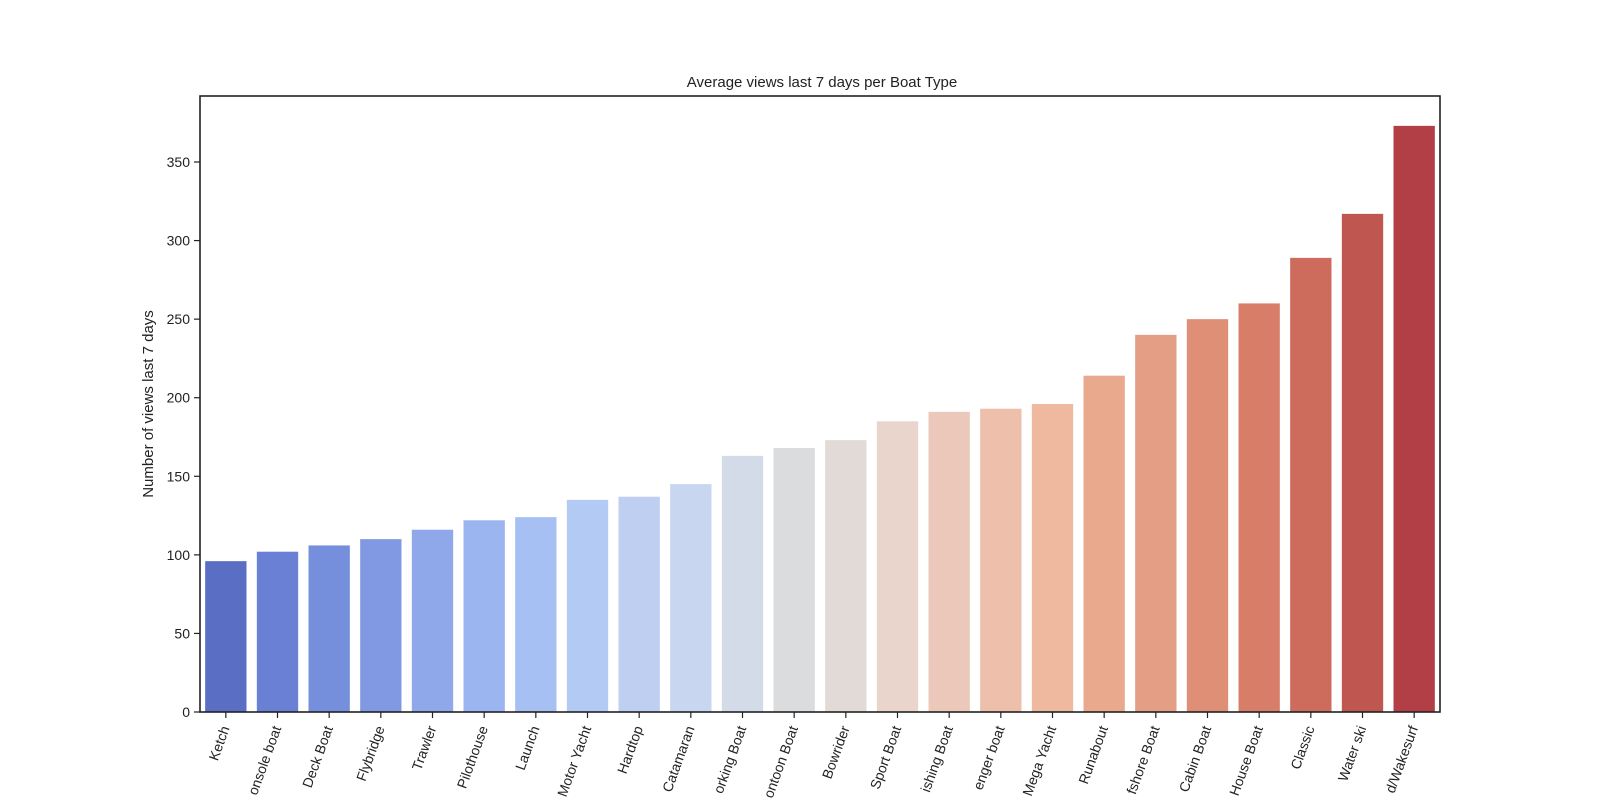 This screenshot has height=800, width=1600. I want to click on x-tick-label: ishing Boat, so click(936, 758).